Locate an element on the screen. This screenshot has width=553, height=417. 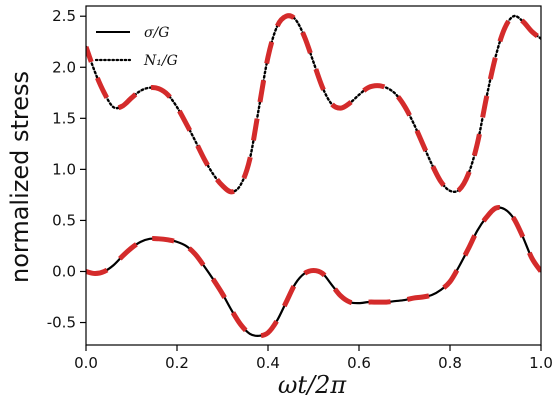
x-tick-label: 0.2 is located at coordinates (177, 363).